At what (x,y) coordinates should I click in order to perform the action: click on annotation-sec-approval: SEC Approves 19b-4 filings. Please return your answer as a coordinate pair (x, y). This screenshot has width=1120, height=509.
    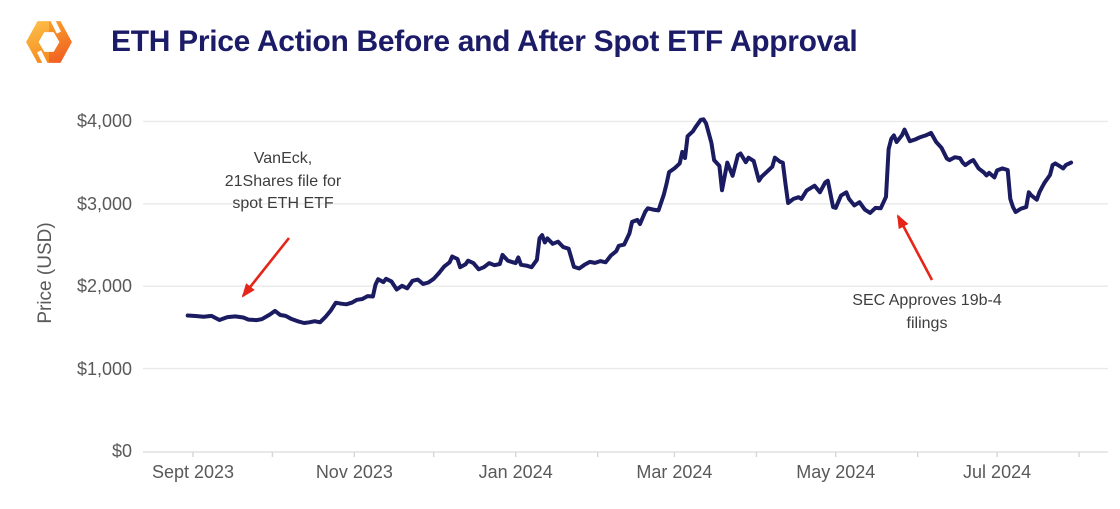
    Looking at the image, I should click on (927, 312).